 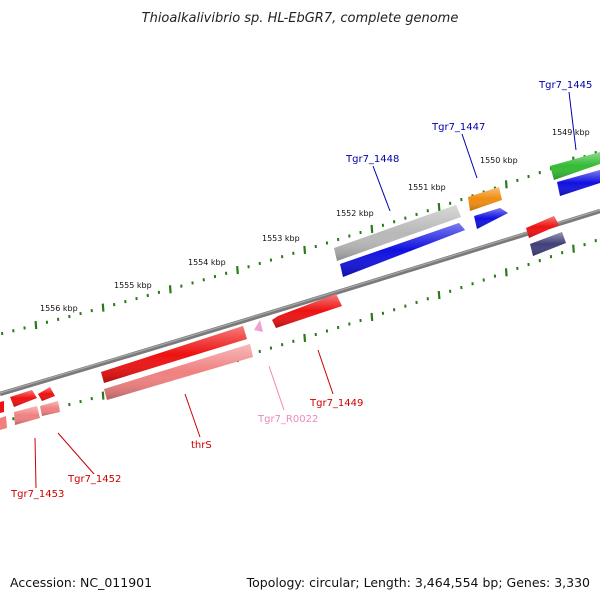 What do you see at coordinates (59, 308) in the screenshot?
I see `tick-label: 1556 kbp` at bounding box center [59, 308].